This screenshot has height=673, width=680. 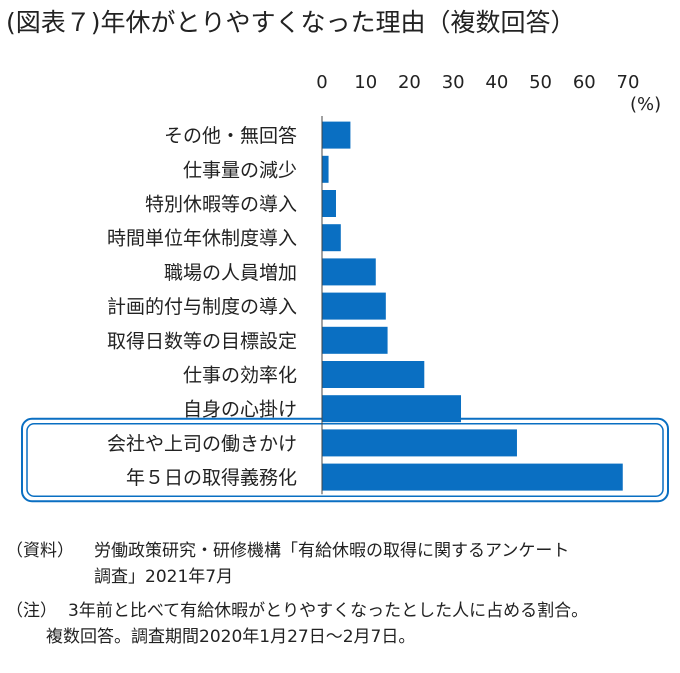 I want to click on category-label: 年５日の取得義務化, so click(x=211, y=478).